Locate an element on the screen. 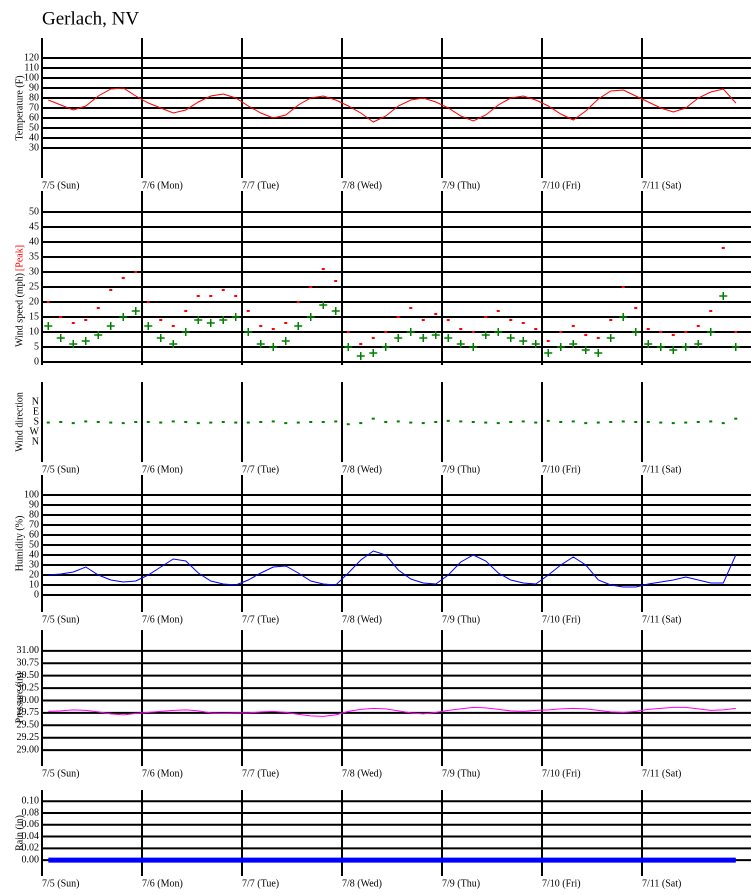 The width and height of the screenshot is (751, 895). y-tick-label: 20 is located at coordinates (34, 574).